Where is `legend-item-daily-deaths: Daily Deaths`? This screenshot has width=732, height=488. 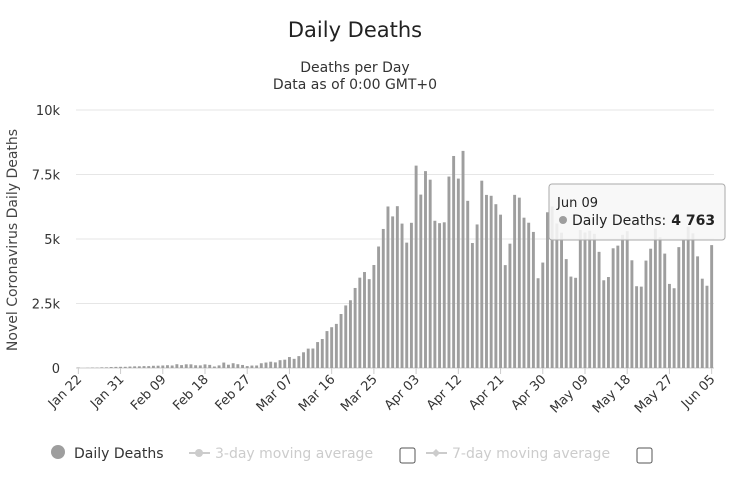 legend-item-daily-deaths: Daily Deaths is located at coordinates (107, 453).